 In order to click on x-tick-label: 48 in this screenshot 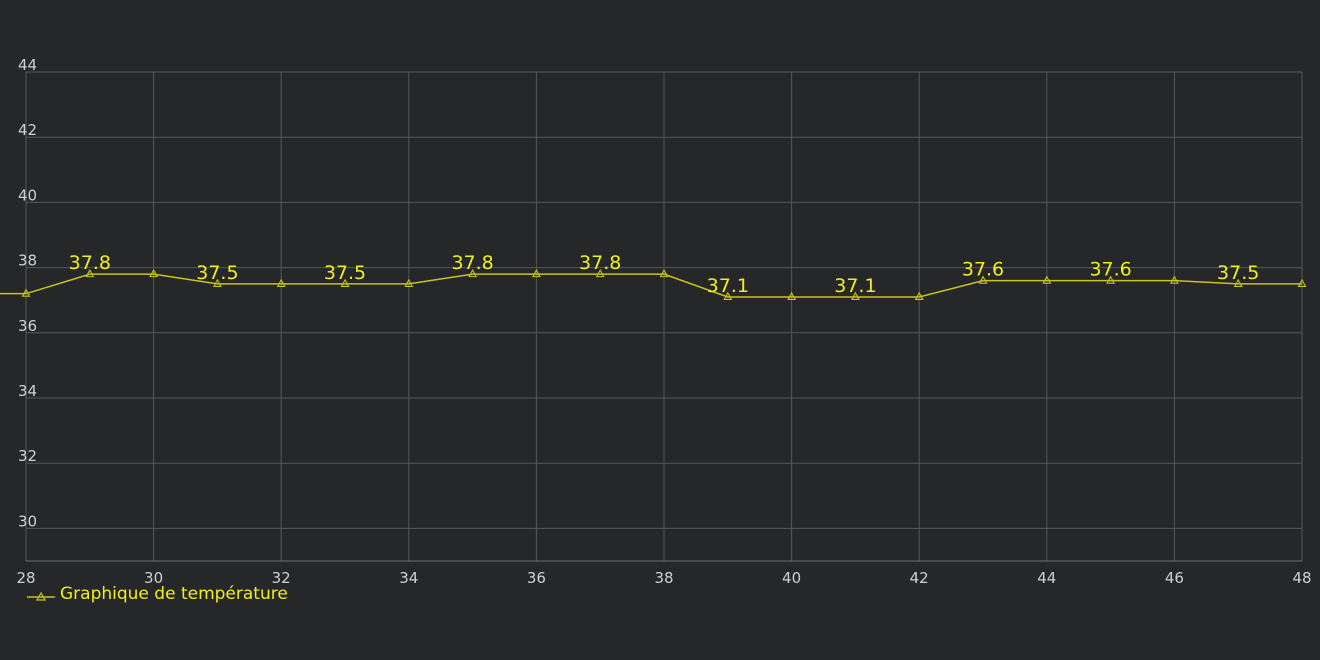, I will do `click(1301, 578)`.